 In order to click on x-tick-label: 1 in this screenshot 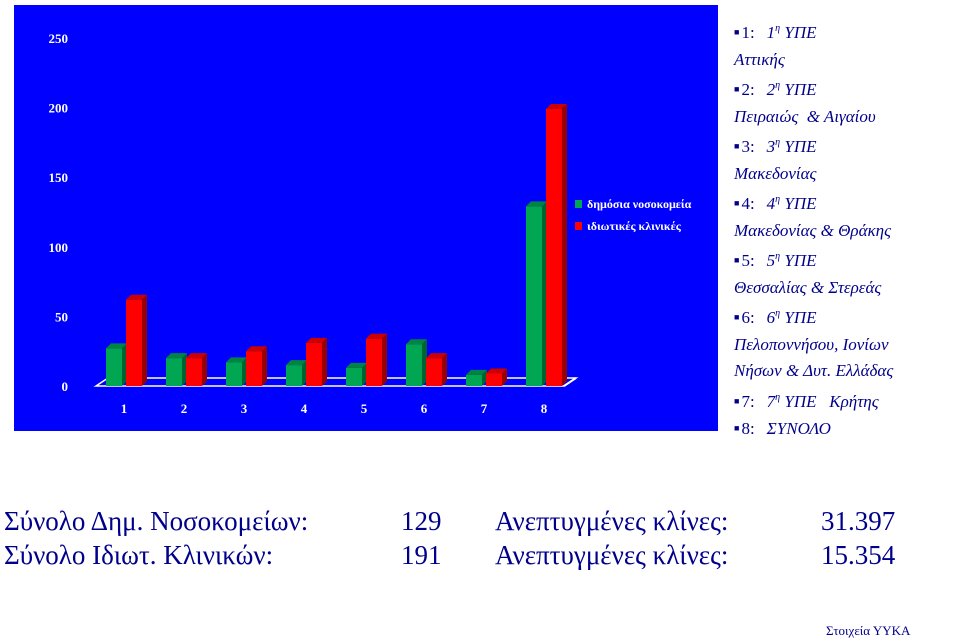, I will do `click(124, 408)`.